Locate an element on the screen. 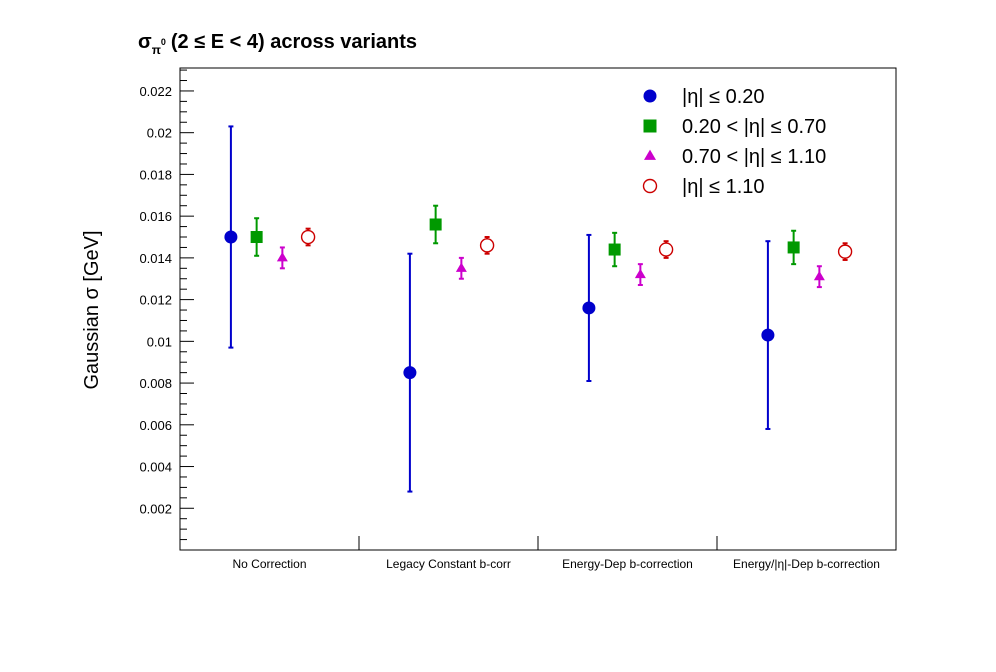  x-category-label: Energy/|η|-Dep b-correction is located at coordinates (806, 564).